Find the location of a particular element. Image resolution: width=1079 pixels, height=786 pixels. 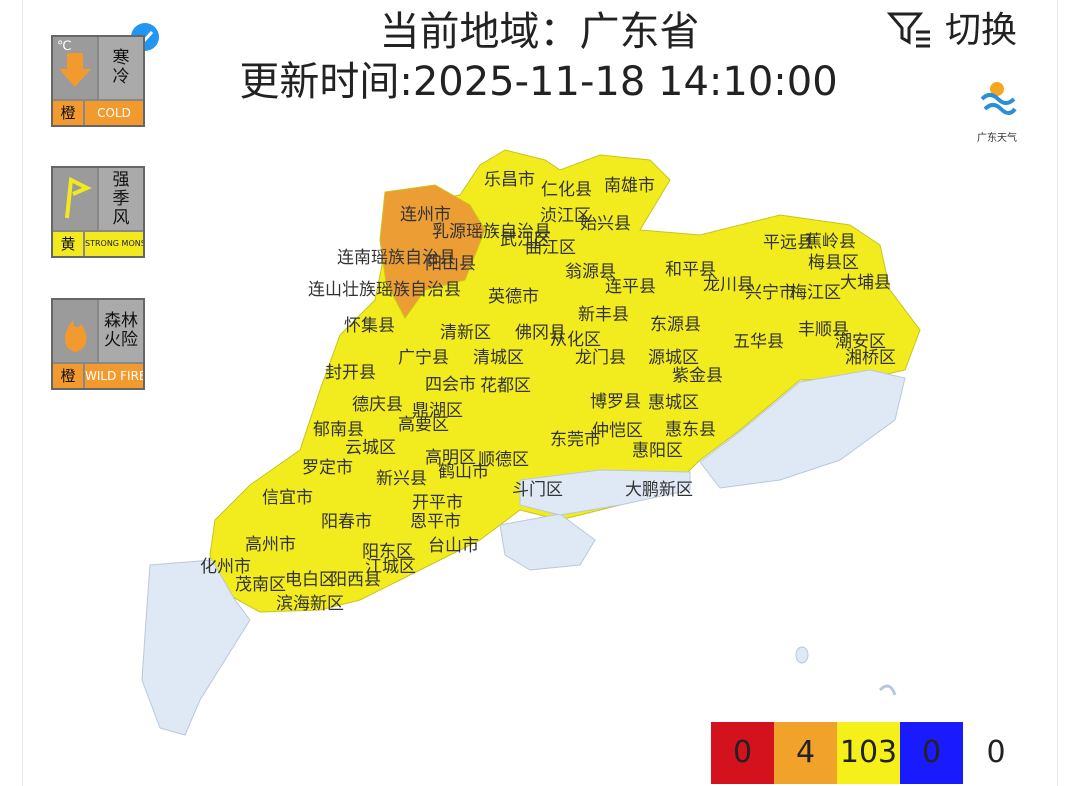

region-label: 阳春市 is located at coordinates (346, 522).